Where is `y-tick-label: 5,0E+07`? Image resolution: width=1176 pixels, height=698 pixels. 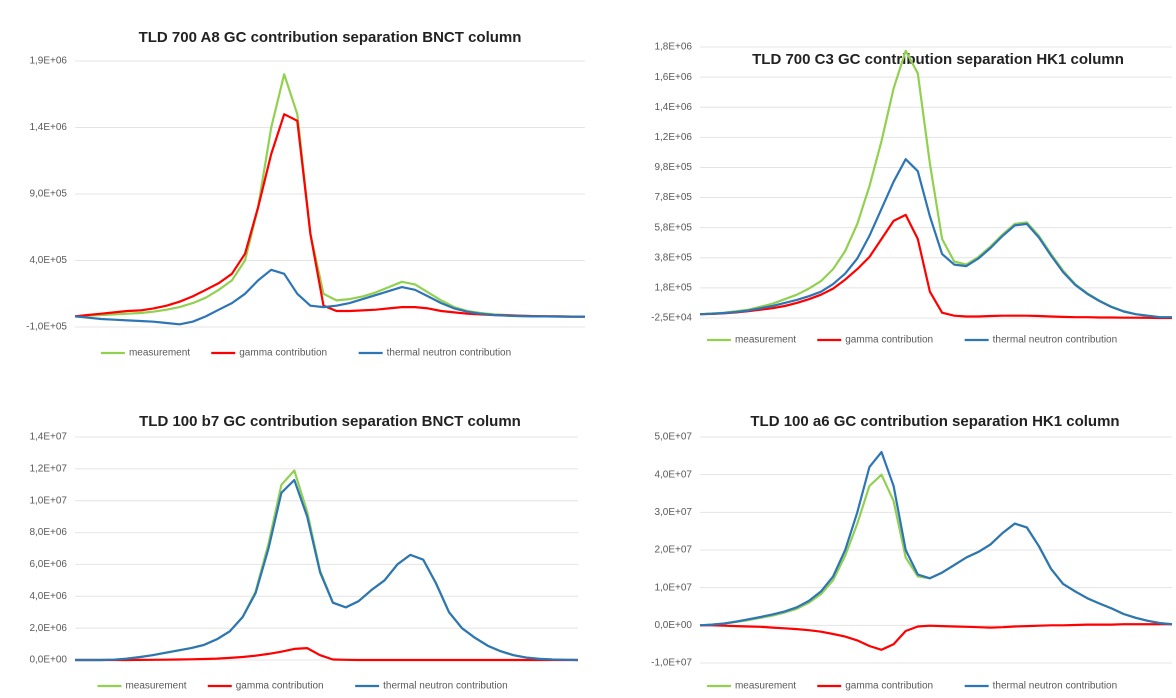
y-tick-label: 5,0E+07 is located at coordinates (673, 437).